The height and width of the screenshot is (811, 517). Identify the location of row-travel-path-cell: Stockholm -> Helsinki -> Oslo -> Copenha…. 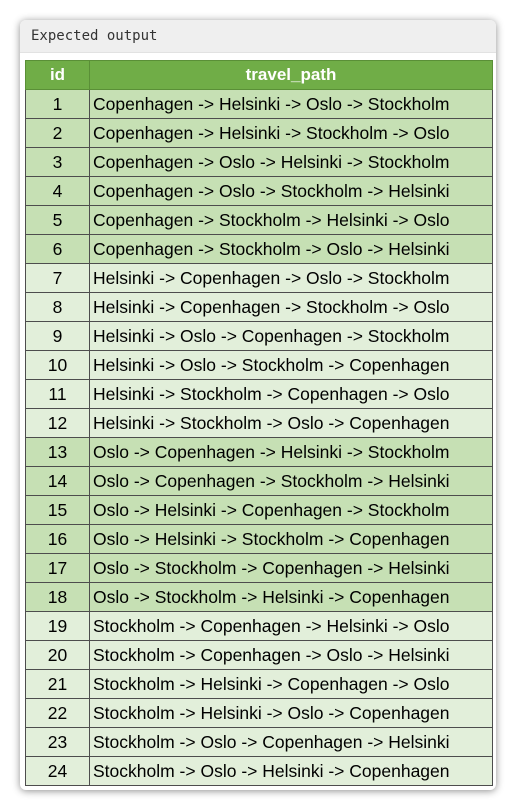
(291, 713).